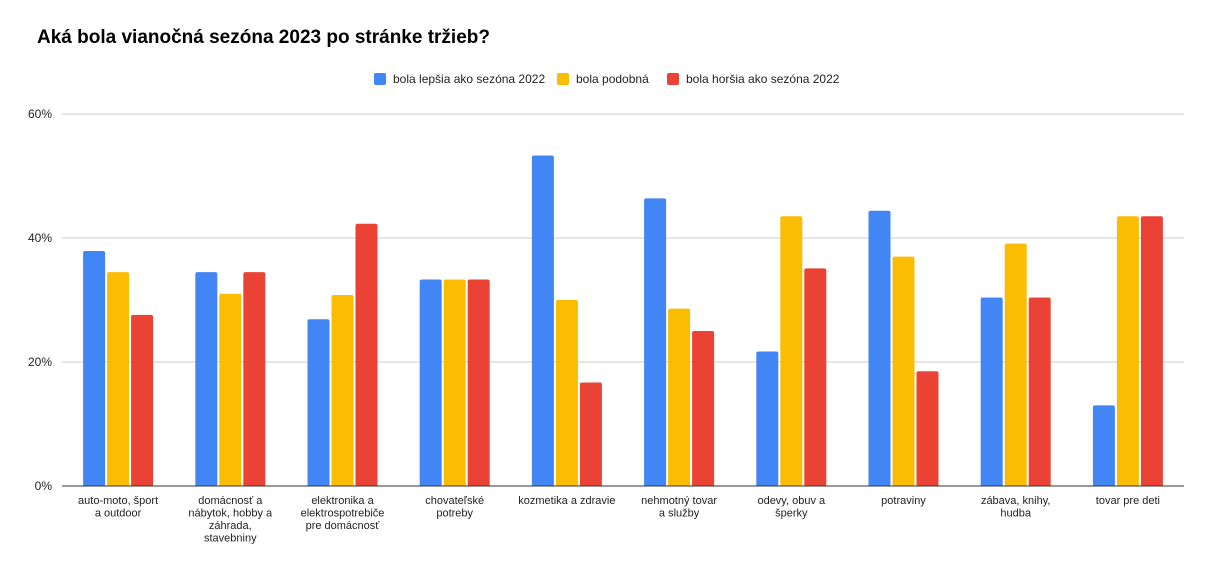 The width and height of the screenshot is (1212, 580). I want to click on x-category-label: a outdoor, so click(118, 514).